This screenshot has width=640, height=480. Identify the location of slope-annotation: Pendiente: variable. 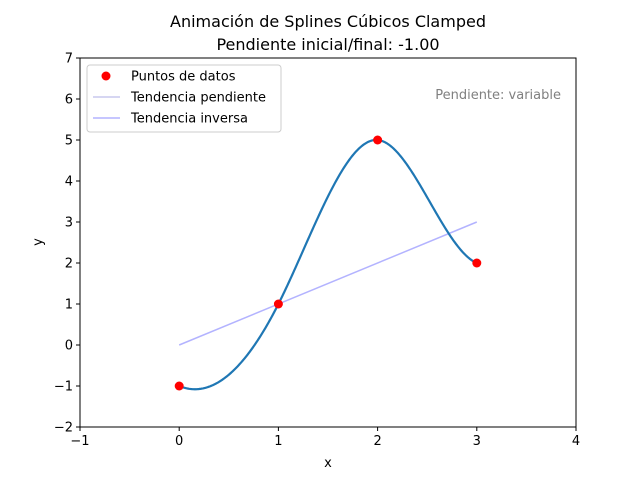
(498, 95).